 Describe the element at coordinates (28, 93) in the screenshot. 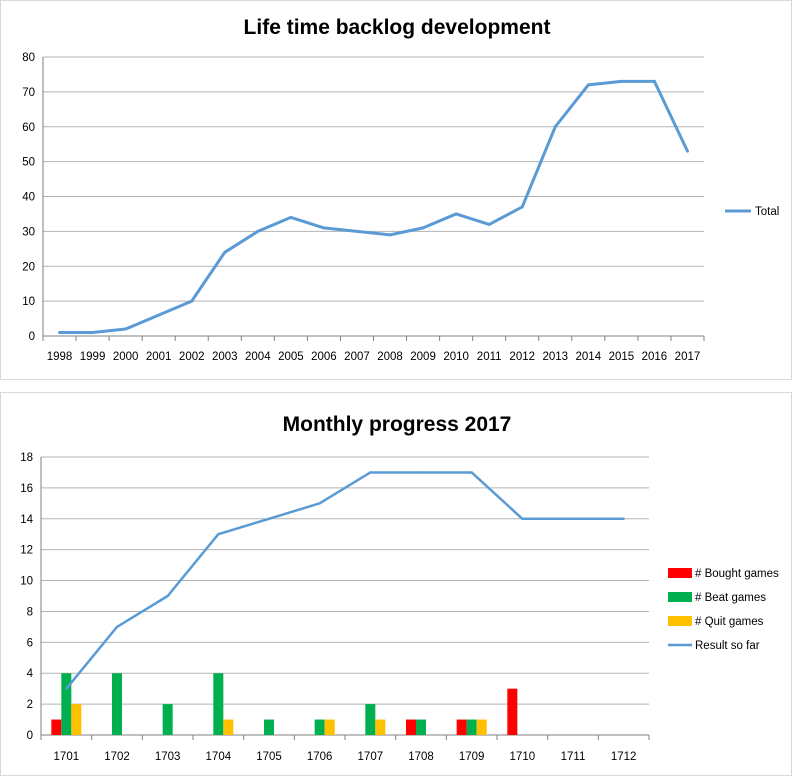

I see `y-tick-label: 70` at that location.